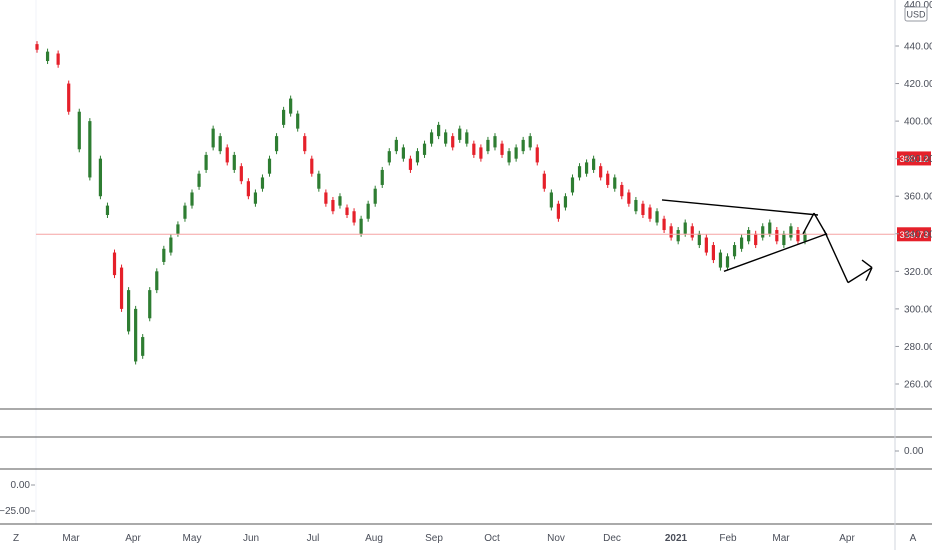 This screenshot has height=555, width=932. Describe the element at coordinates (16, 538) in the screenshot. I see `corner-left-label: Z` at that location.